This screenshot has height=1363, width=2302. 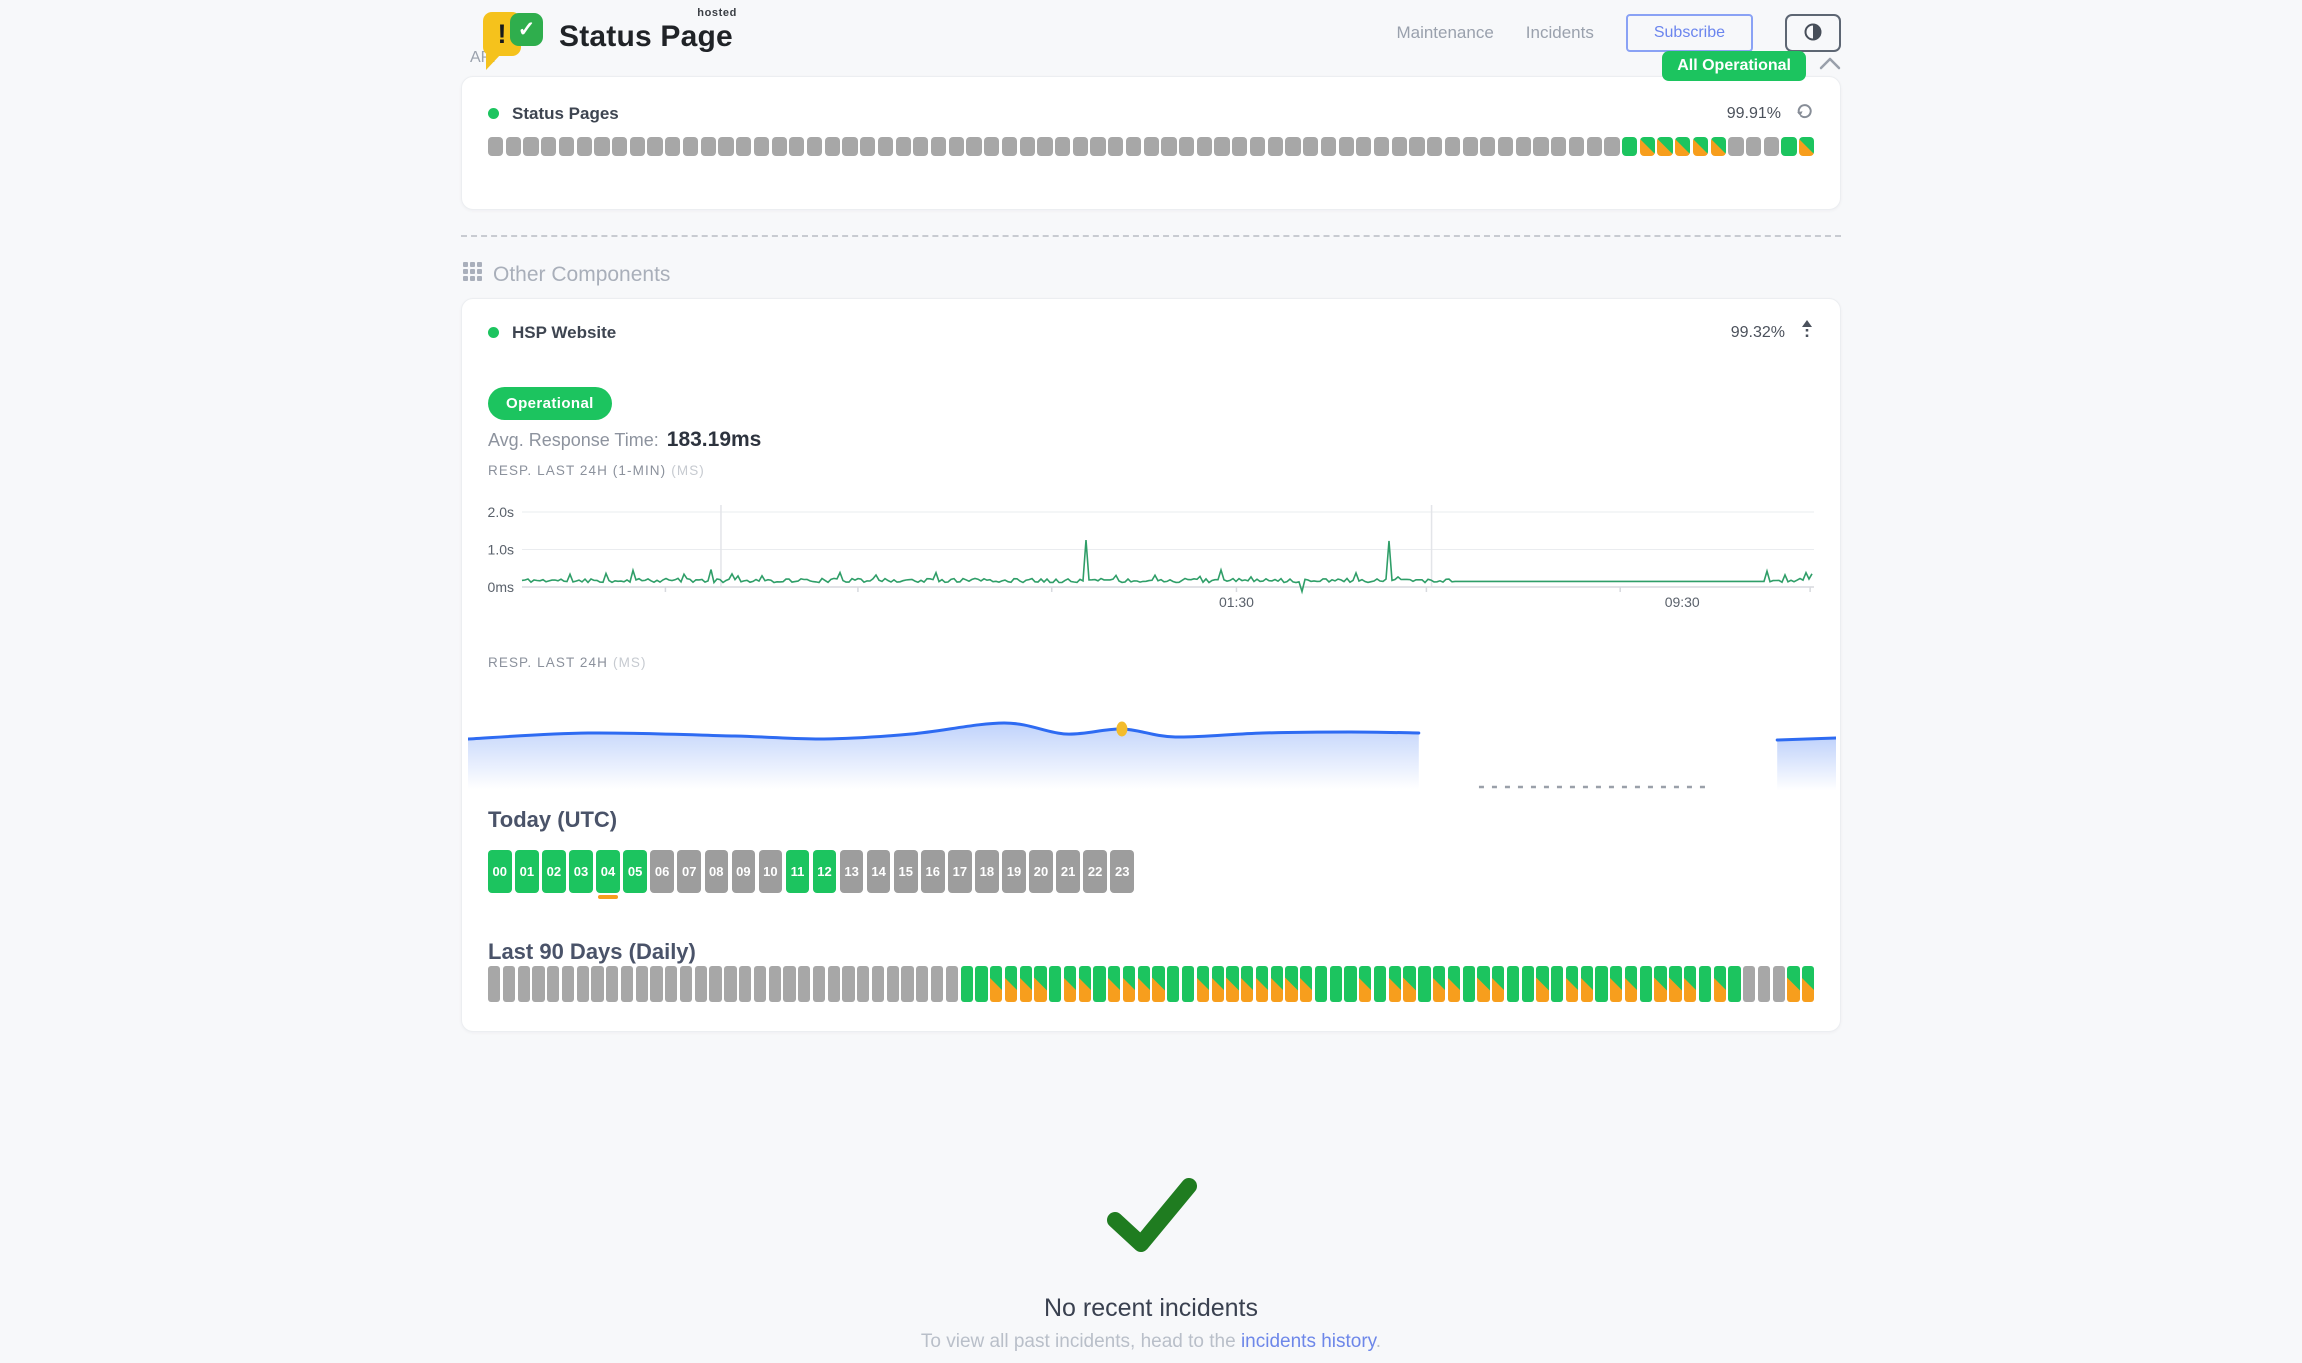 I want to click on incidents-history-link: incidents history, so click(x=1308, y=1341).